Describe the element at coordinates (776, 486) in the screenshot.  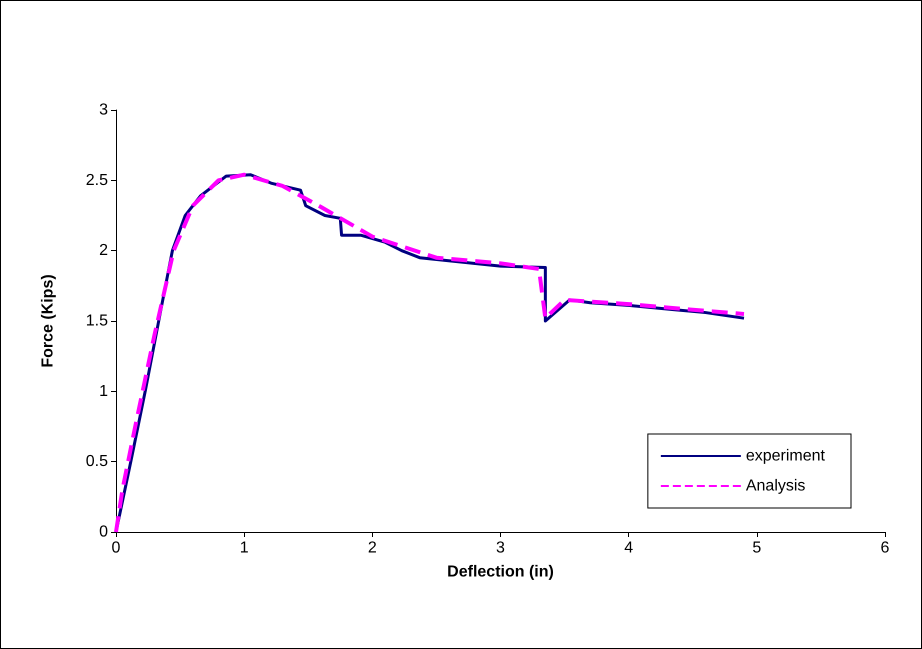
I see `legend-label: Analysis` at that location.